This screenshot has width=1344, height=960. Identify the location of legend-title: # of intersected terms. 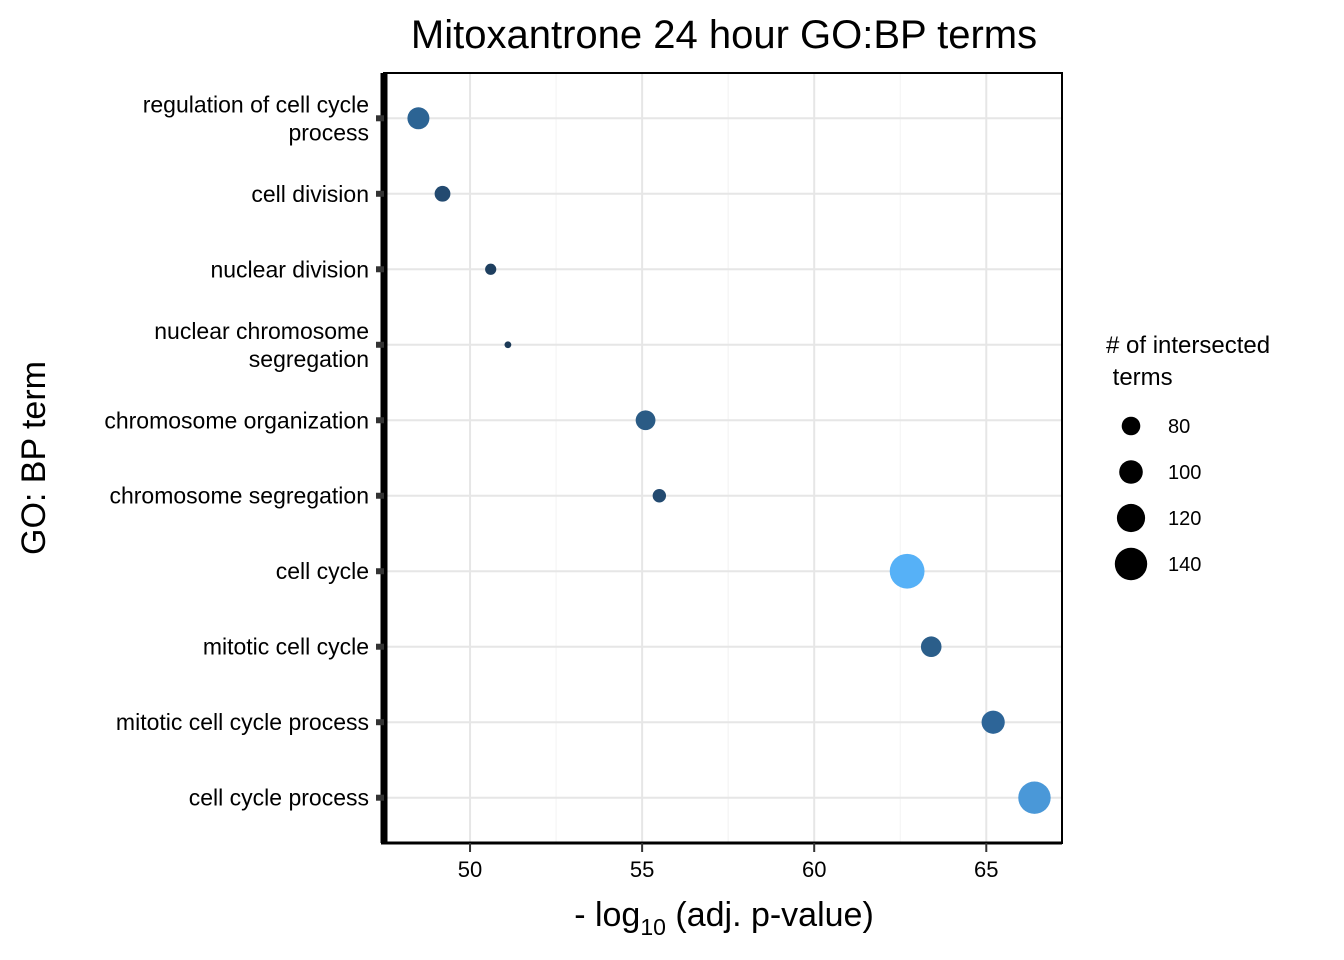
(1188, 361).